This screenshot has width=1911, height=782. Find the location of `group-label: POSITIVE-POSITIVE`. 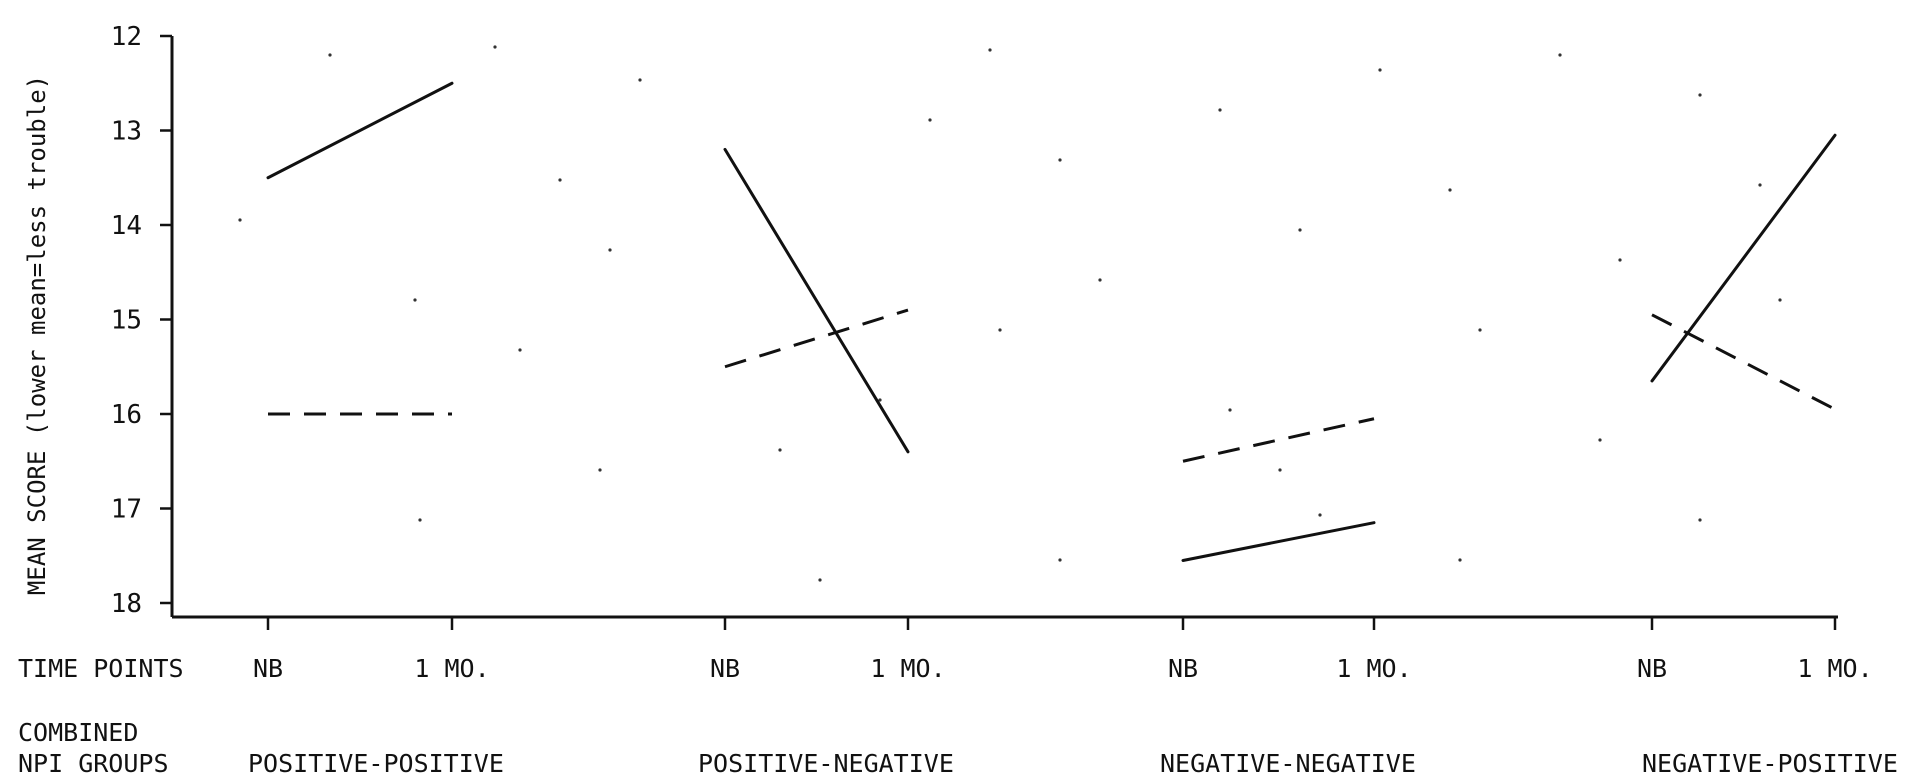

group-label: POSITIVE-POSITIVE is located at coordinates (376, 763).